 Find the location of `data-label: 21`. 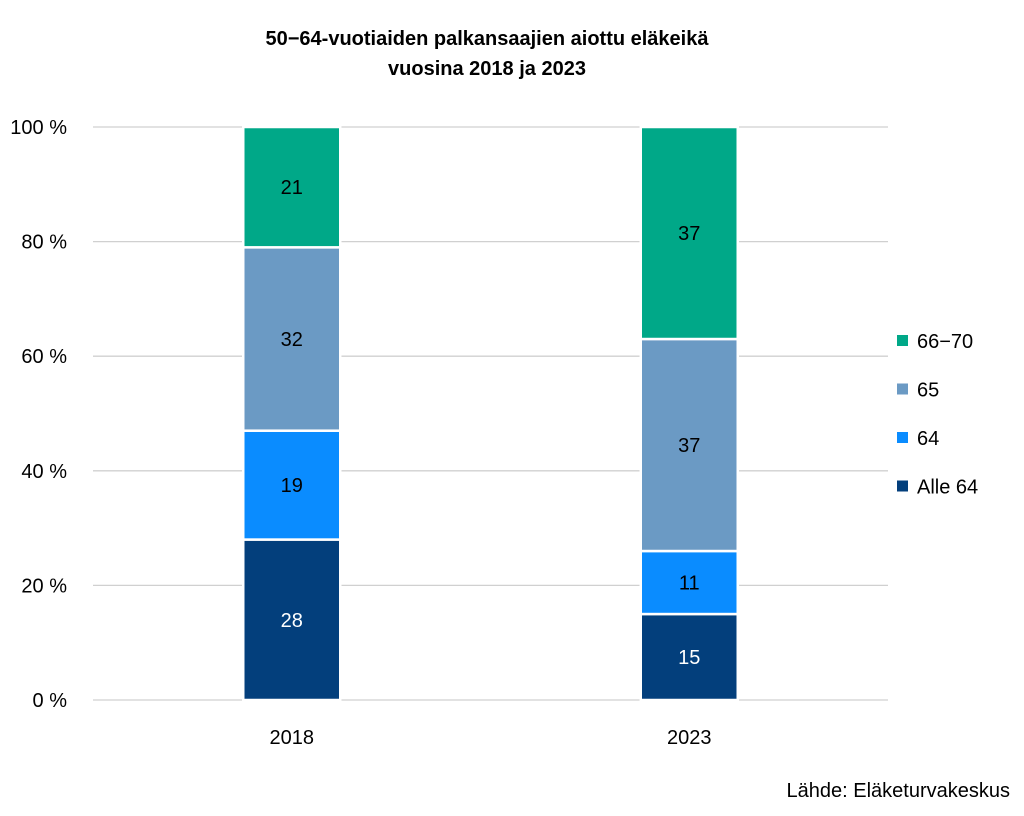

data-label: 21 is located at coordinates (292, 188).